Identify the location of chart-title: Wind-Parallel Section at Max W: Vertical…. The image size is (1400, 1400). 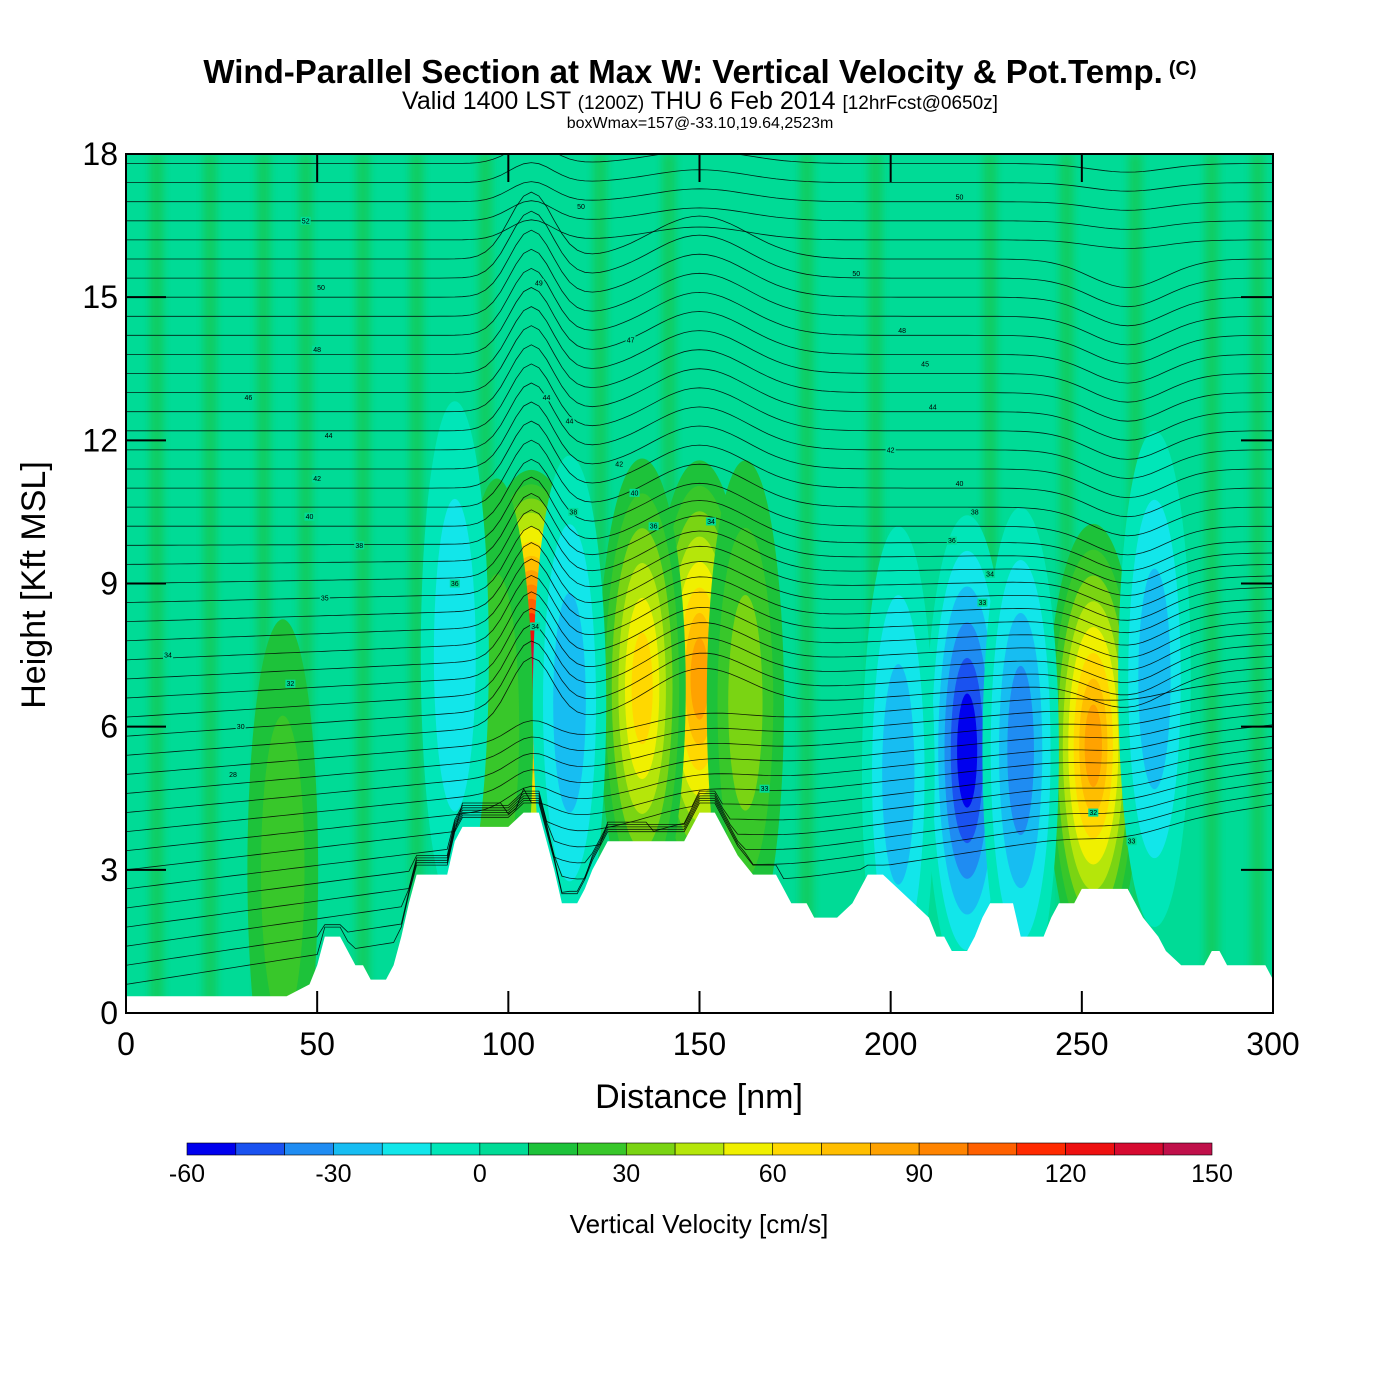
(700, 71).